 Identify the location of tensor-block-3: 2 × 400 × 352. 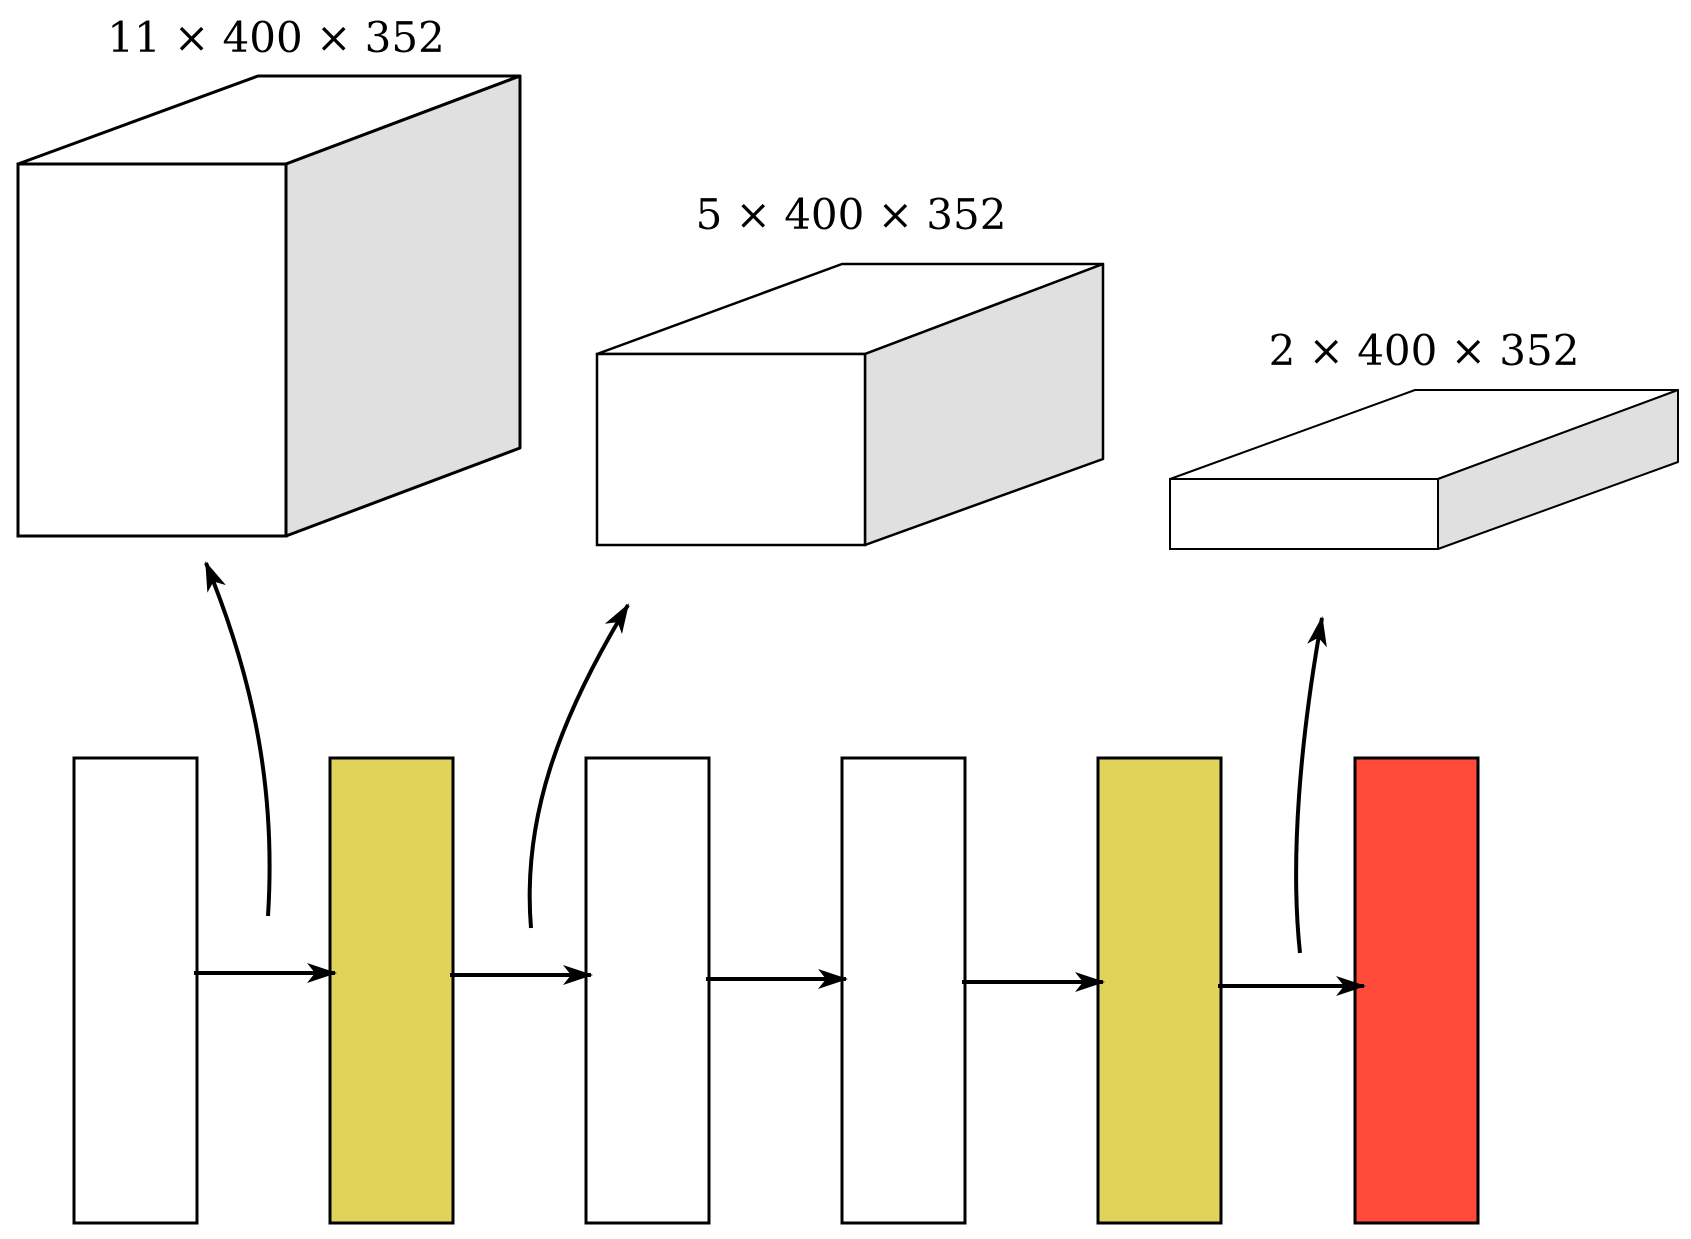
(1424, 438).